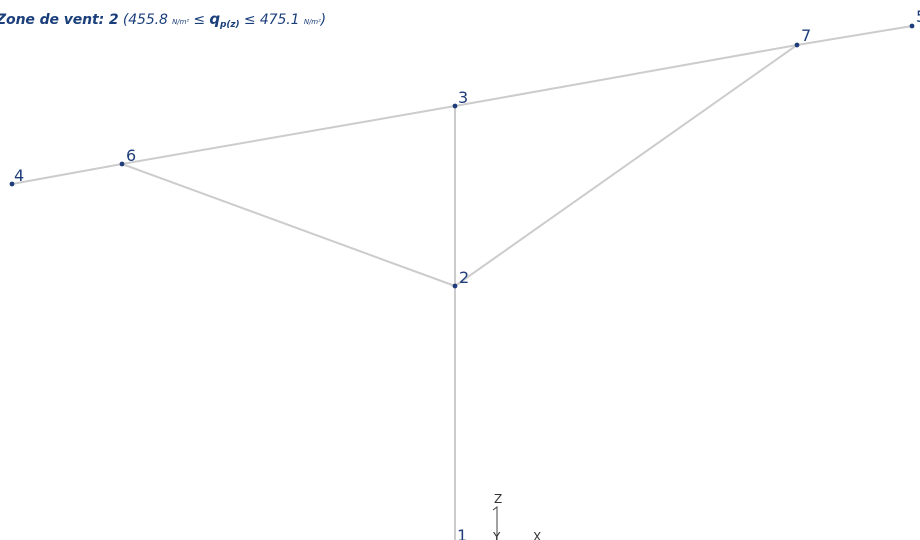 The width and height of the screenshot is (920, 540). What do you see at coordinates (59, 20) in the screenshot?
I see `wind-zone-label: Zone de vent: 2` at bounding box center [59, 20].